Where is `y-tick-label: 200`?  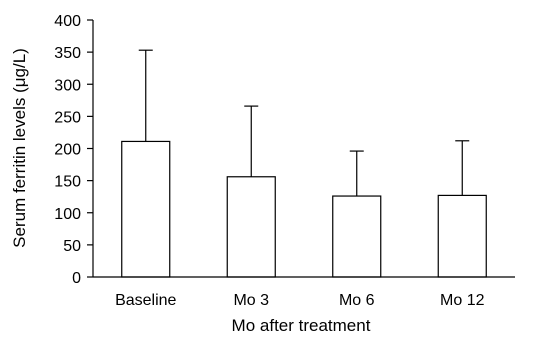
y-tick-label: 200 is located at coordinates (67, 150).